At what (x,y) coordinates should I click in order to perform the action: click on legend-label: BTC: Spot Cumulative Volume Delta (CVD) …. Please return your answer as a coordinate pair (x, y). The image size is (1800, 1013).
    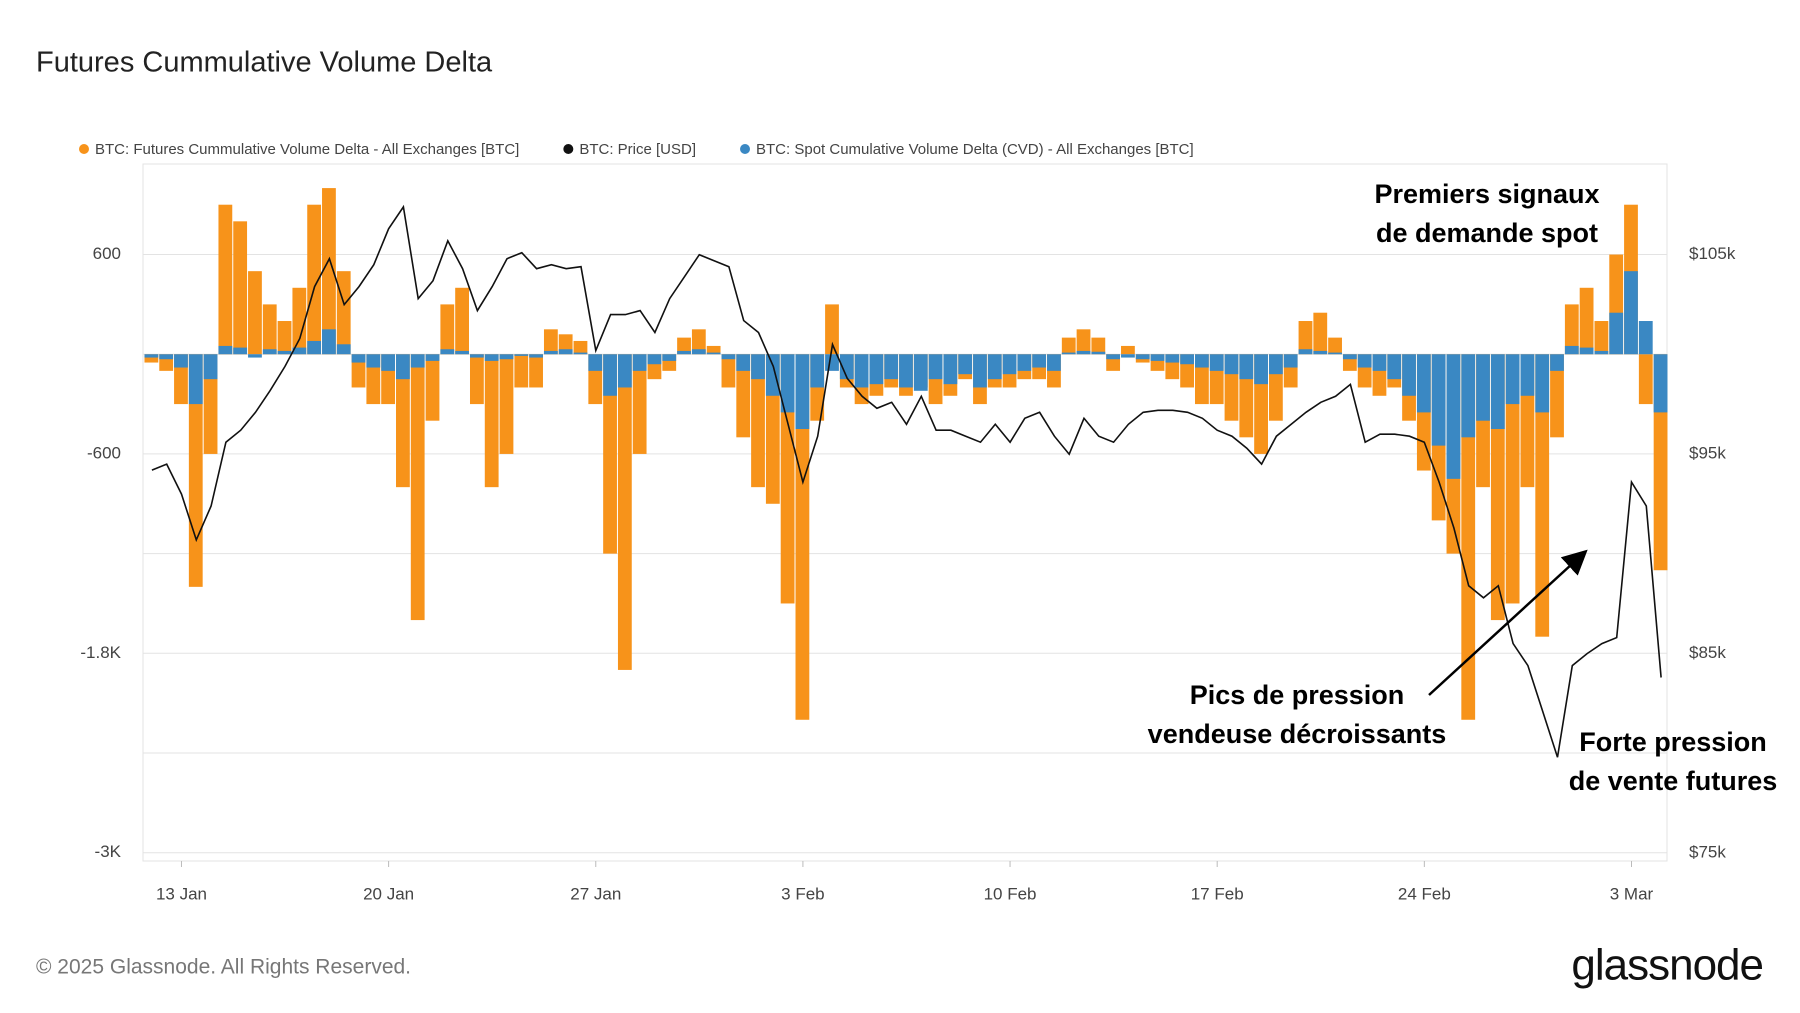
    Looking at the image, I should click on (975, 149).